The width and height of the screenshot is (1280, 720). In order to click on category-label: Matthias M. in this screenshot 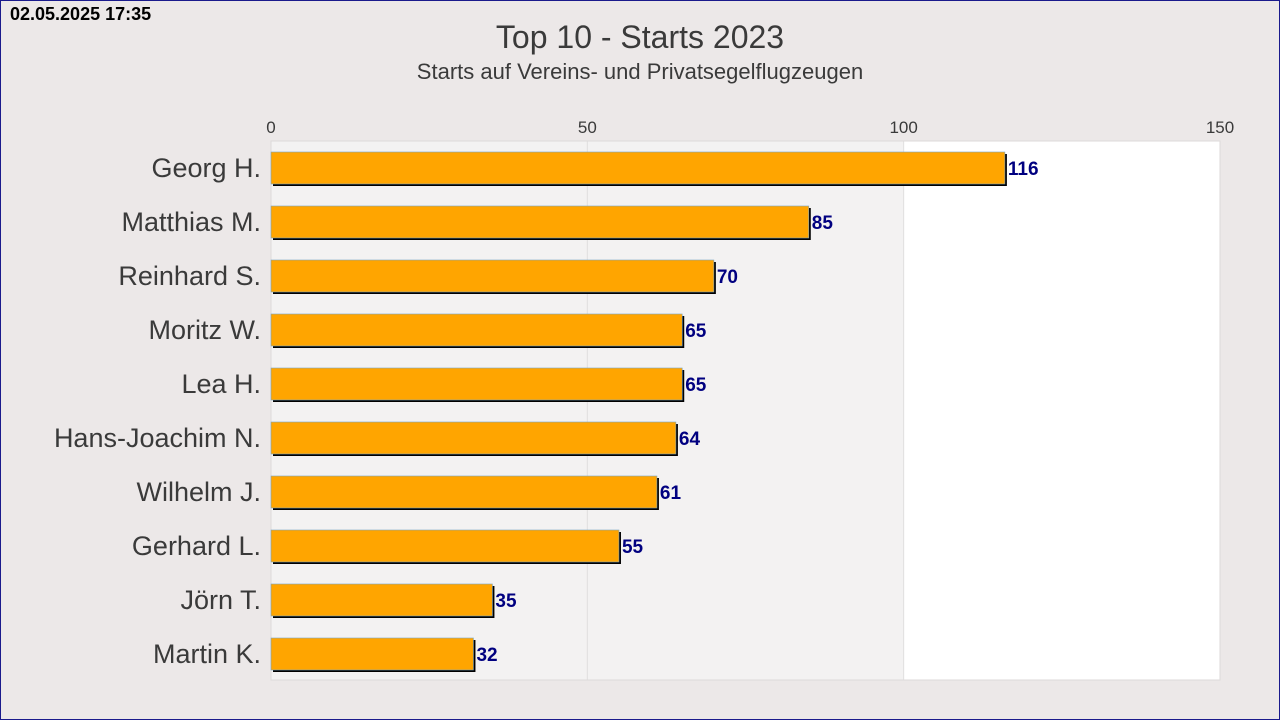, I will do `click(191, 222)`.